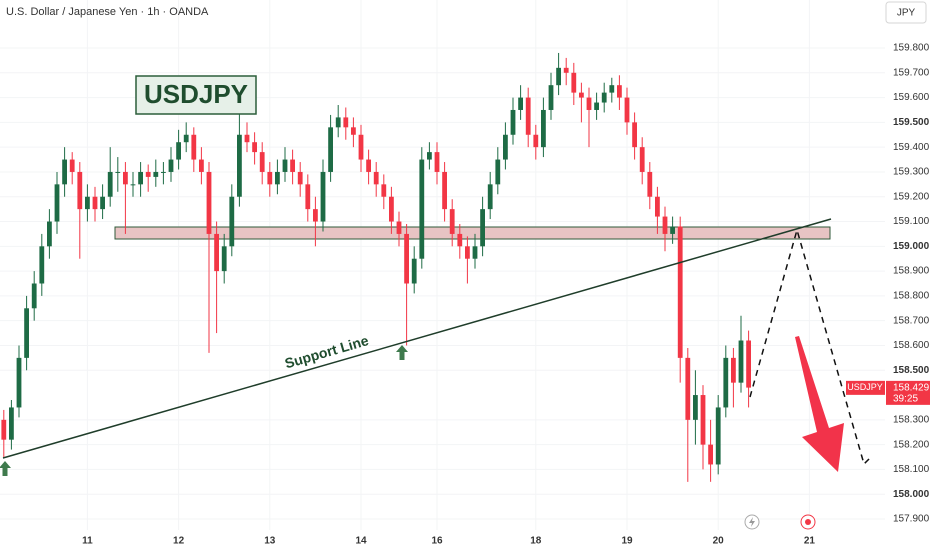 Image resolution: width=932 pixels, height=550 pixels. I want to click on y-tick-label: 159.300, so click(911, 172).